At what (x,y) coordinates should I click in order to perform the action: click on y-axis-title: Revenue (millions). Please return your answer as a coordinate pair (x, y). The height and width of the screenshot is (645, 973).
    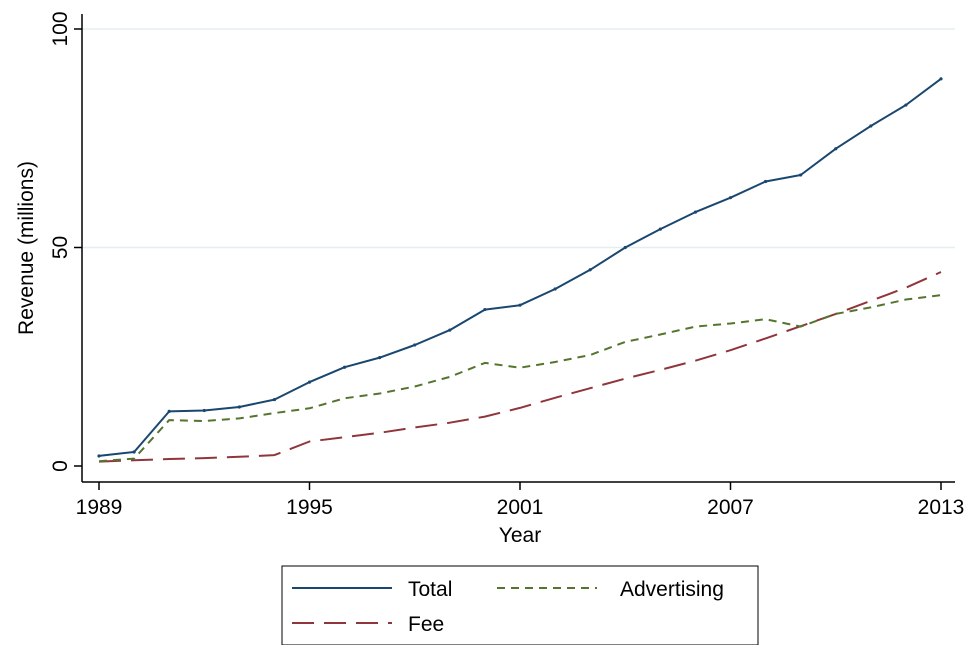
    Looking at the image, I should click on (26, 248).